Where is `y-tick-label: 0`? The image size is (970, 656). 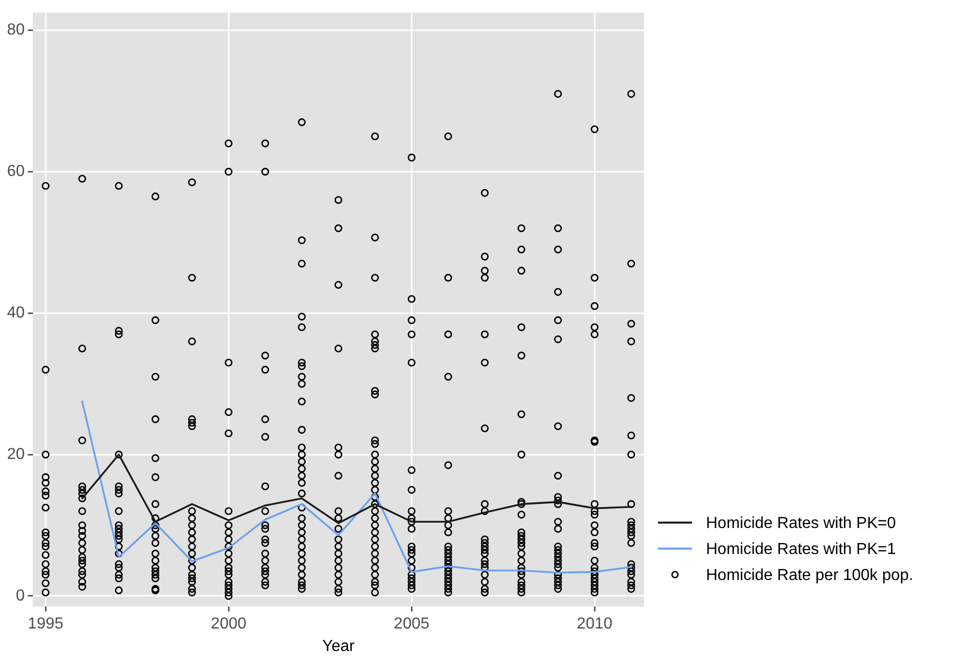 y-tick-label: 0 is located at coordinates (20, 595).